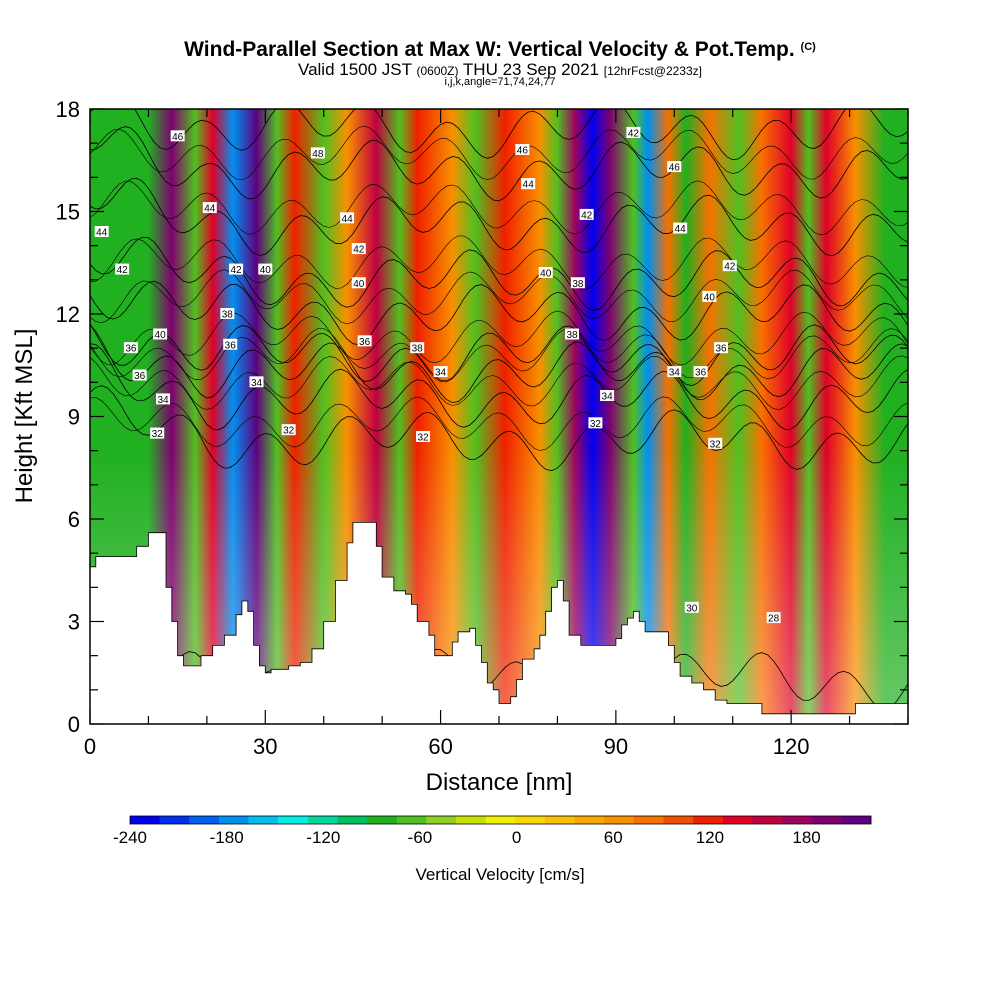 This screenshot has width=1000, height=1000. What do you see at coordinates (130, 837) in the screenshot?
I see `colorbar-label: -240` at bounding box center [130, 837].